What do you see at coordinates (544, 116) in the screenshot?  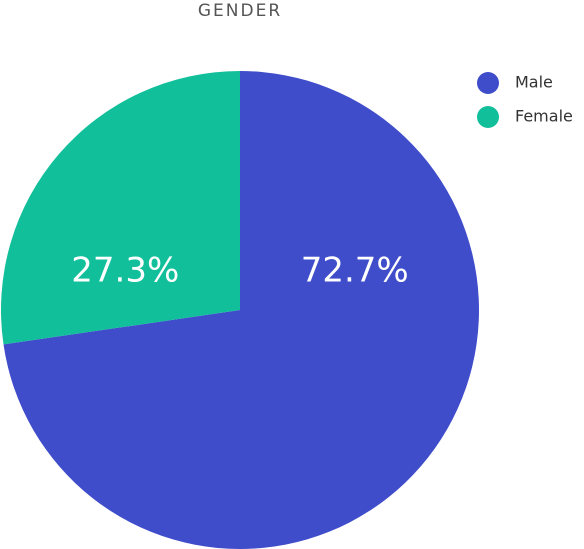 I see `legend-label: Female` at bounding box center [544, 116].